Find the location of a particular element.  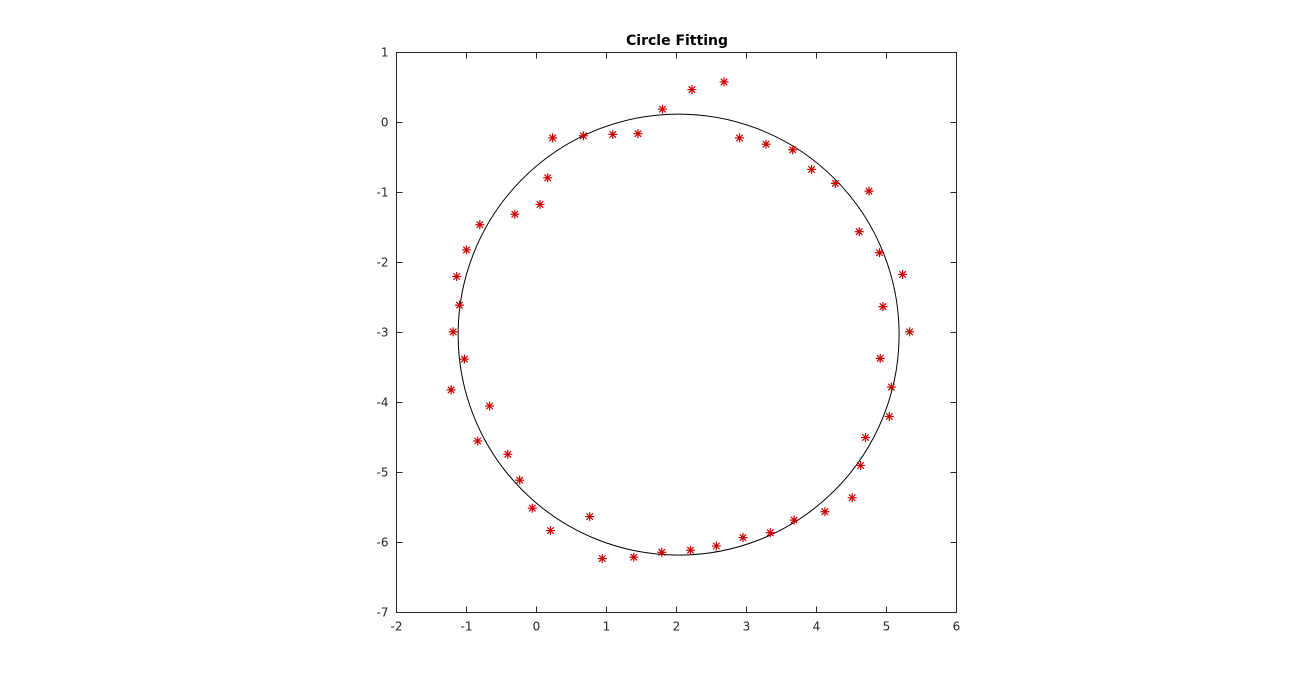

x-tick-label: 2 is located at coordinates (677, 627).